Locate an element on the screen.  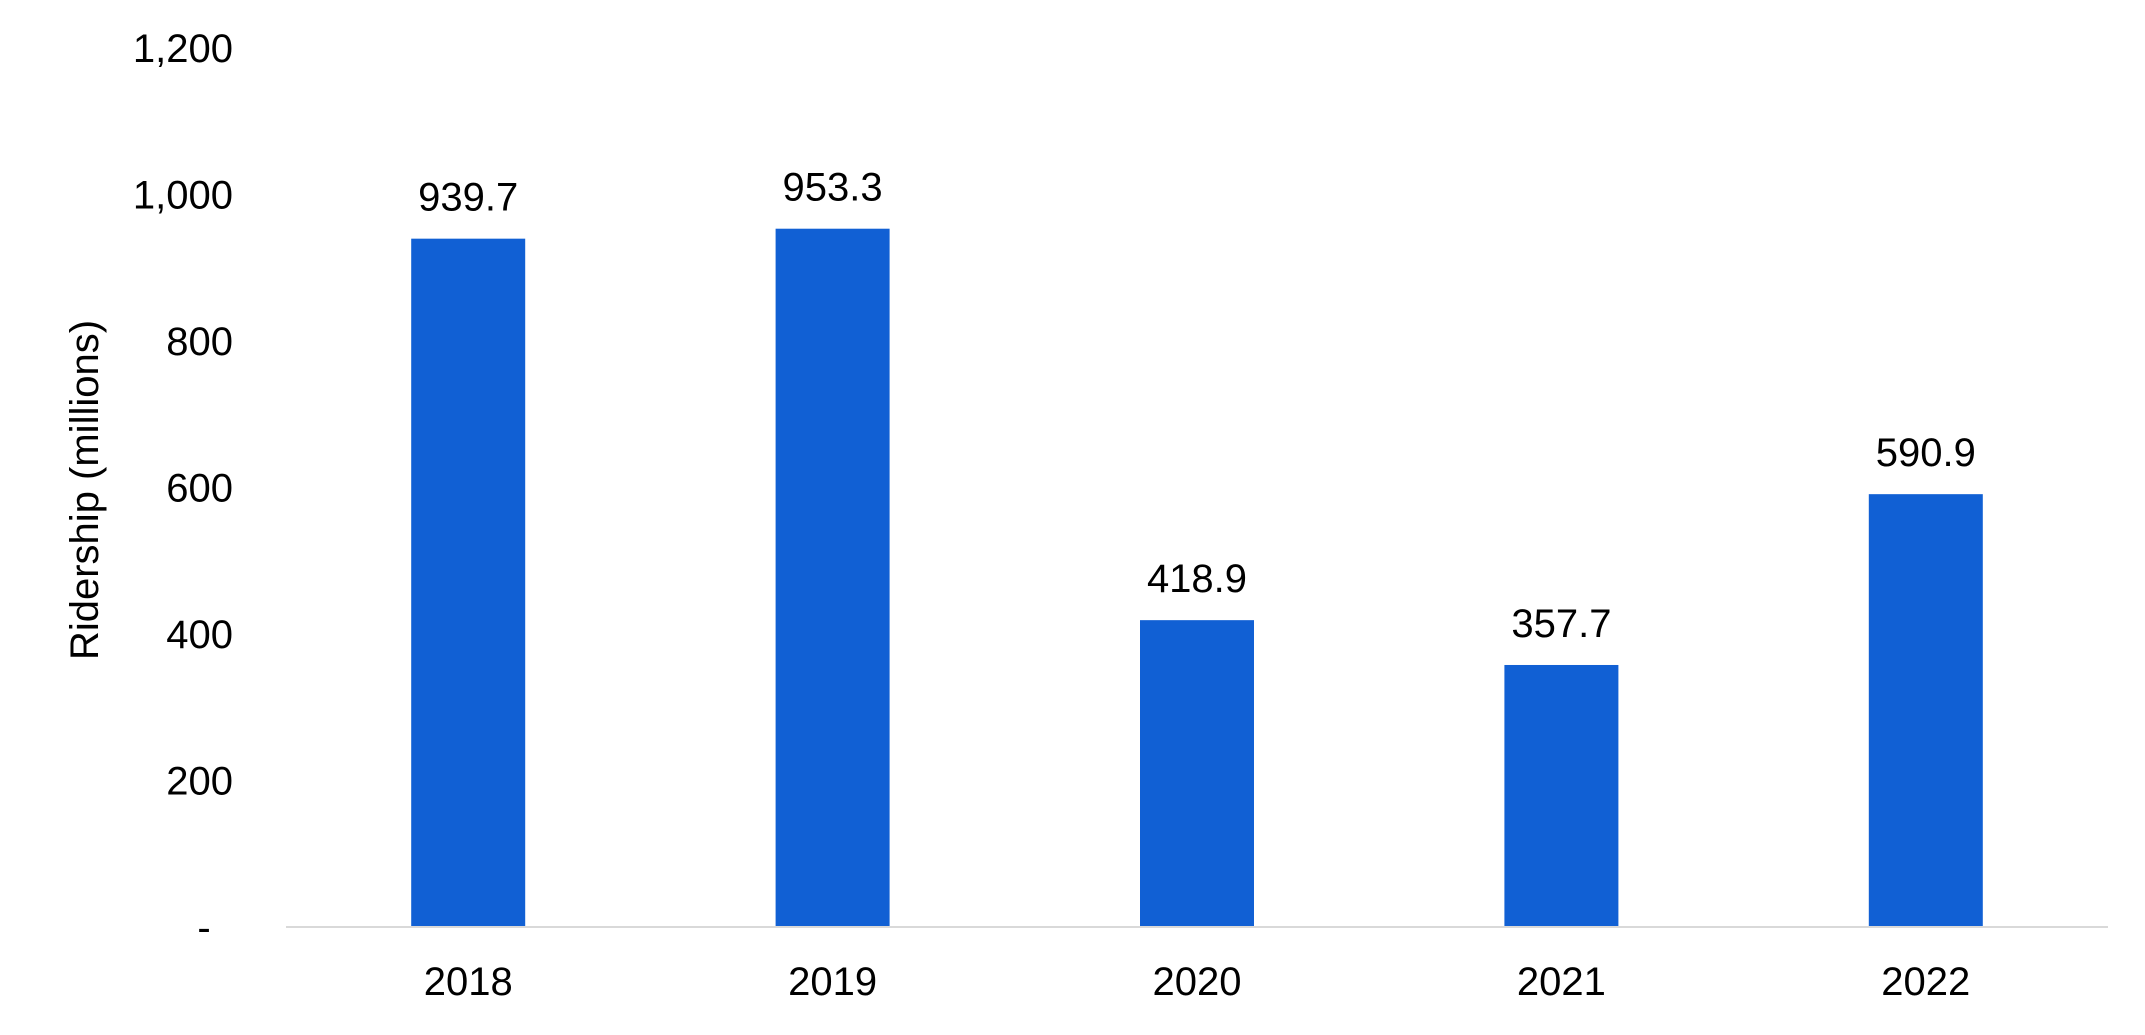
bar-2021 is located at coordinates (1561, 795).